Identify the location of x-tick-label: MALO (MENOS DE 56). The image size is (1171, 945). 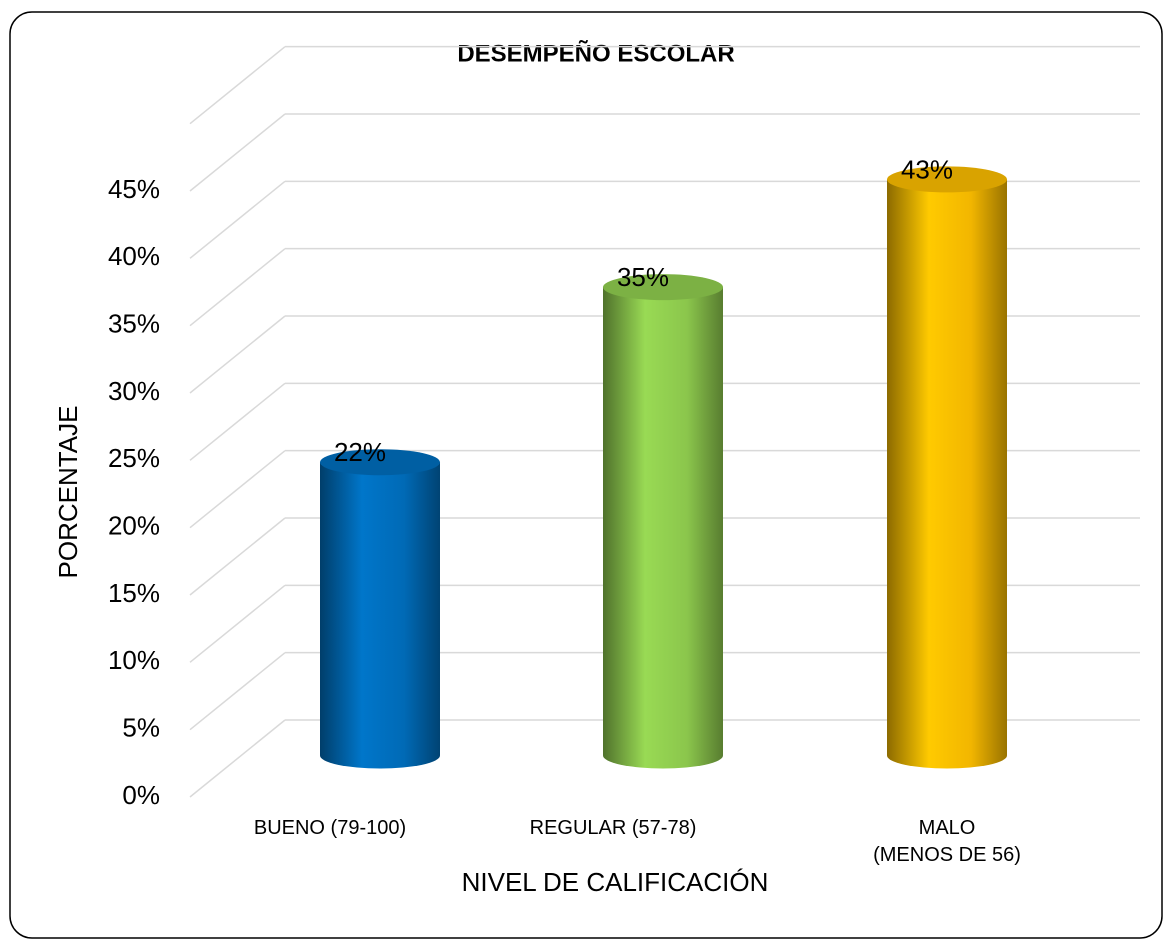
(947, 841).